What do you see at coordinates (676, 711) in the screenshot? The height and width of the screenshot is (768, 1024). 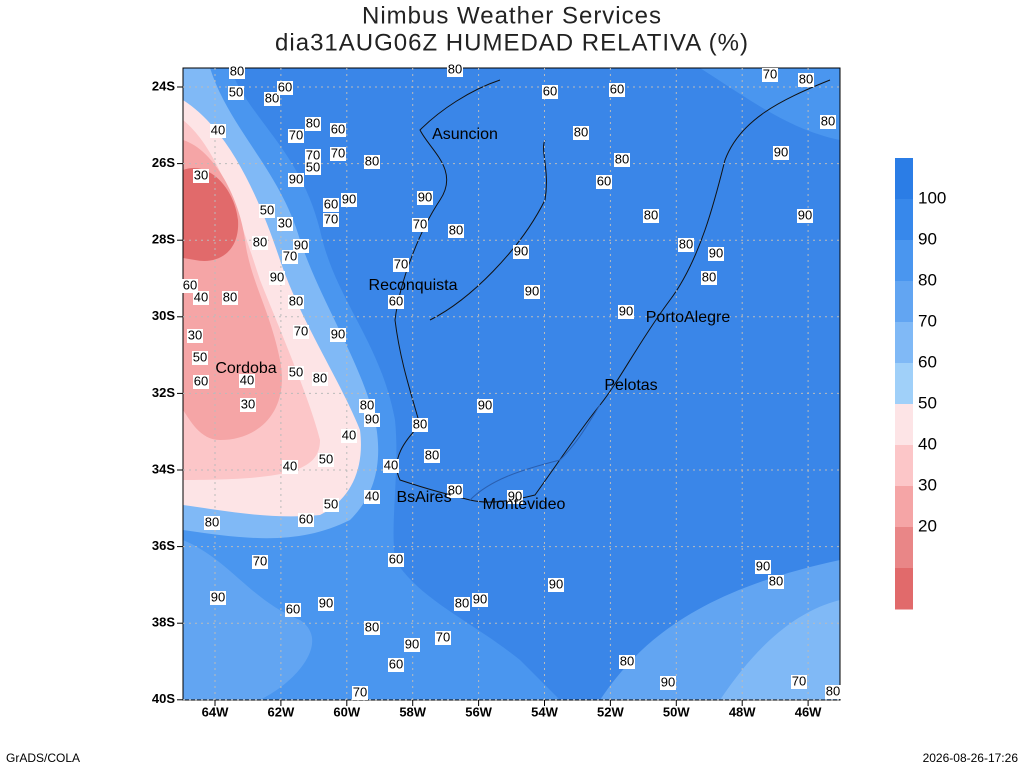 I see `lon-label: 50W` at bounding box center [676, 711].